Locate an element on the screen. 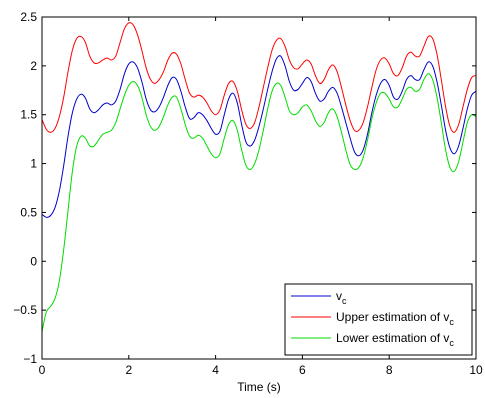 This screenshot has width=485, height=398. x-tick-label: 0 is located at coordinates (42, 370).